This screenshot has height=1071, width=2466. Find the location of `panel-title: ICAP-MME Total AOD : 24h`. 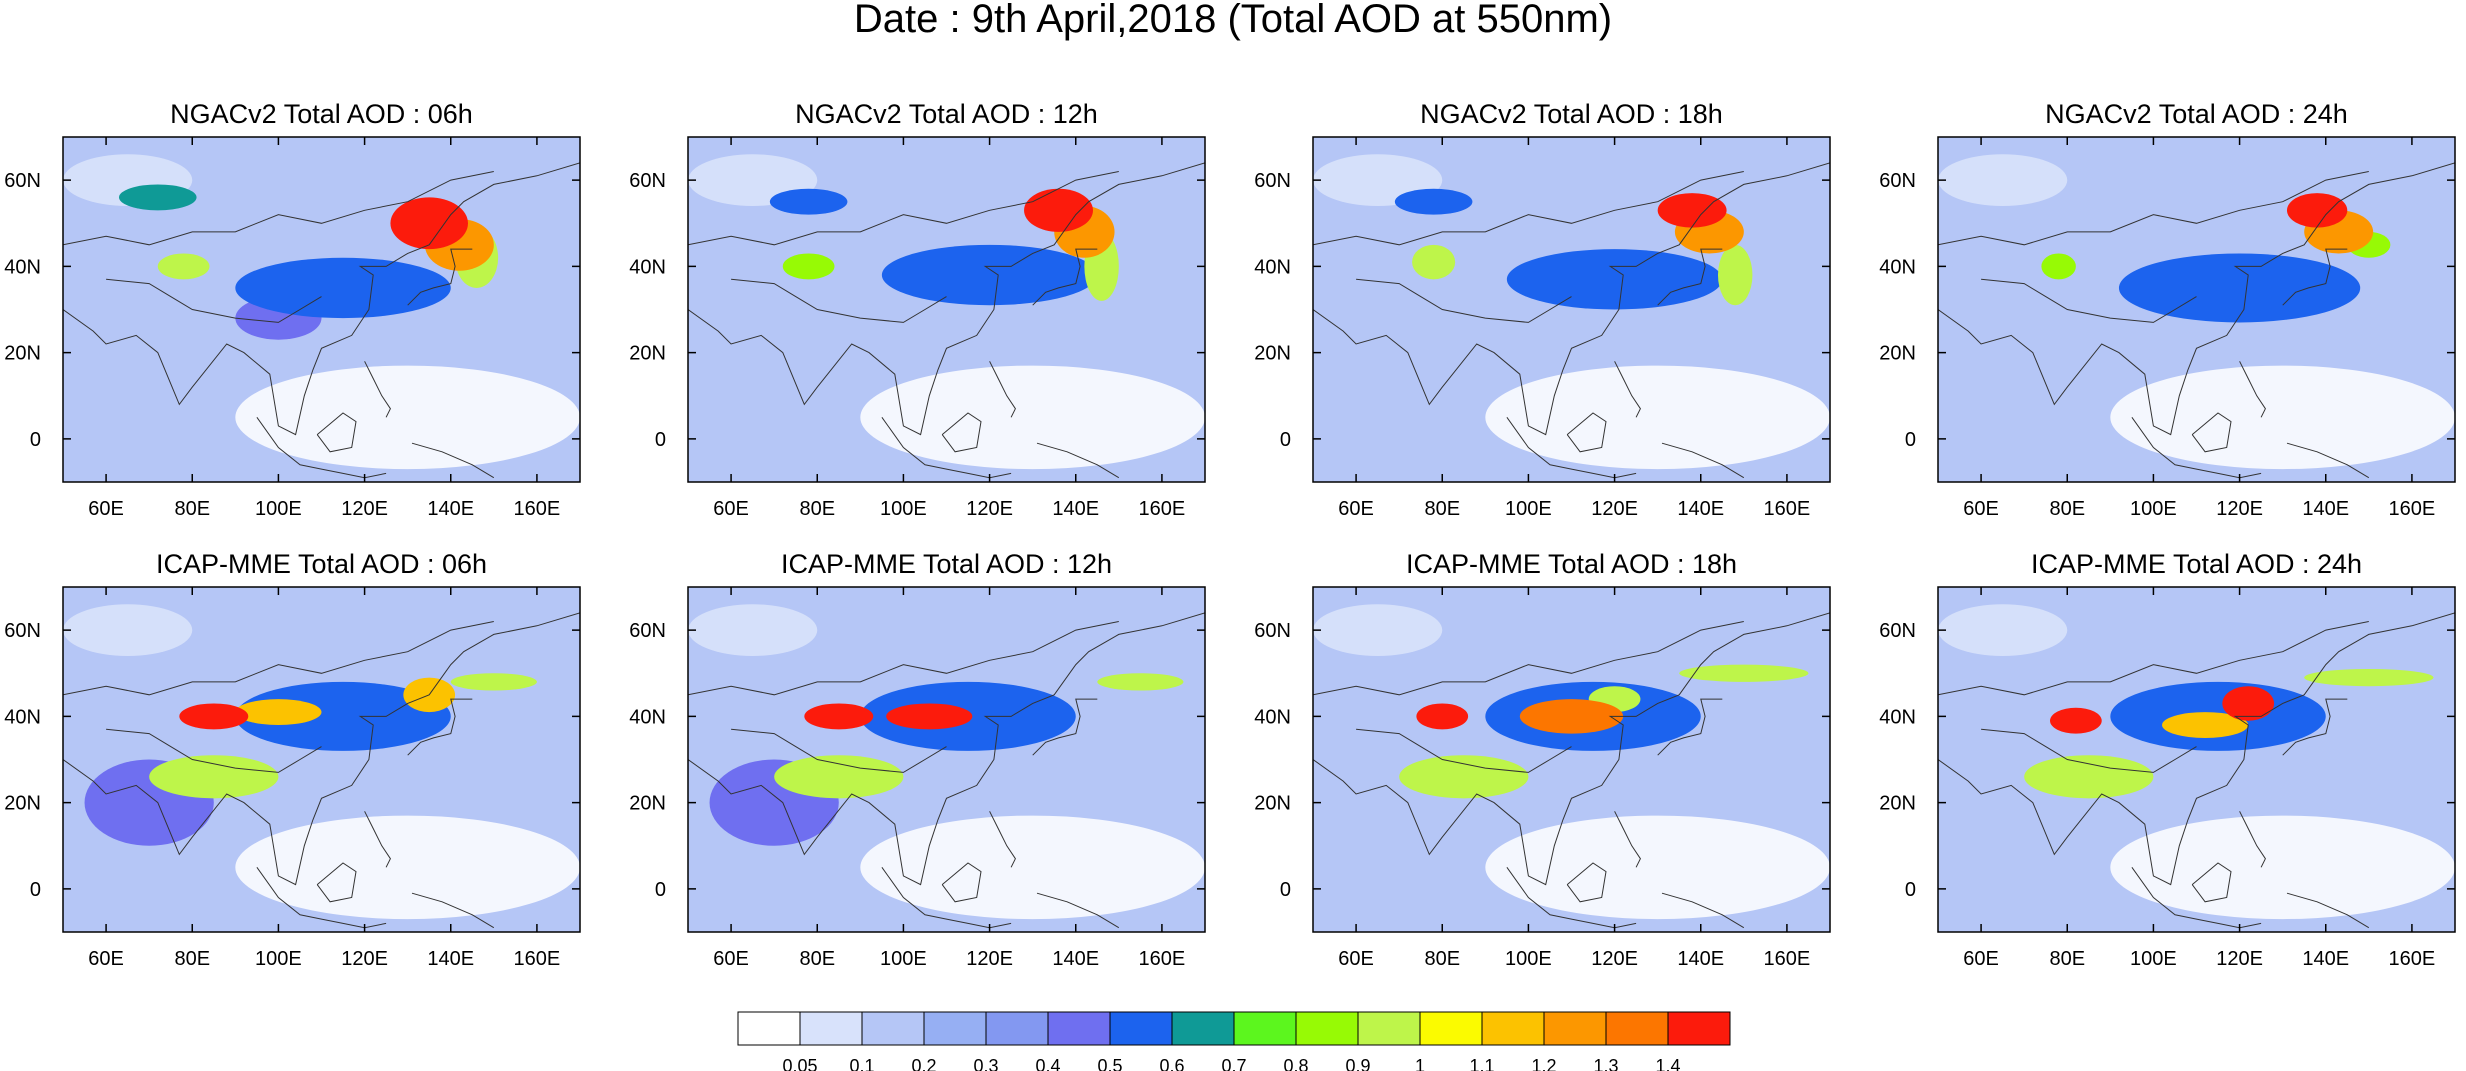

panel-title: ICAP-MME Total AOD : 24h is located at coordinates (2196, 564).